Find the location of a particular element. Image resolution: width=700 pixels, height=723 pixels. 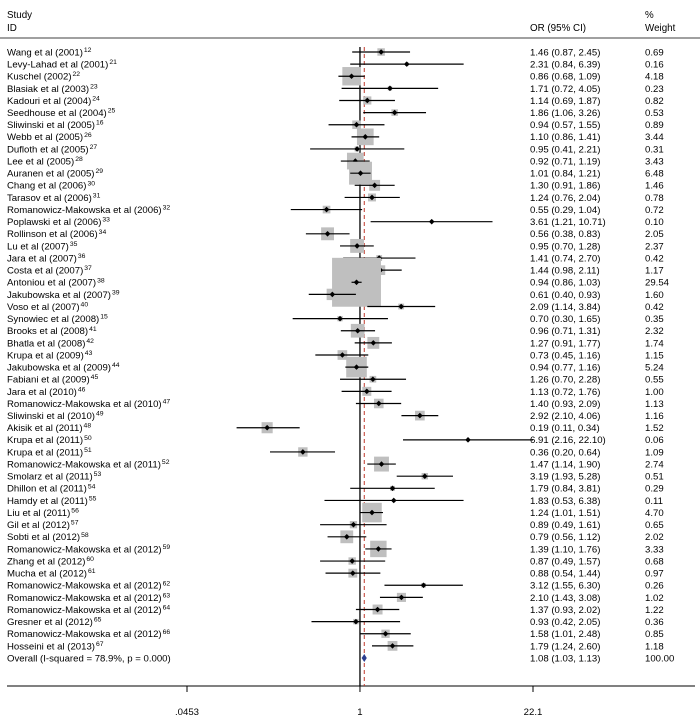

study-label: Jakubowska et al (2007) is located at coordinates (59, 295).